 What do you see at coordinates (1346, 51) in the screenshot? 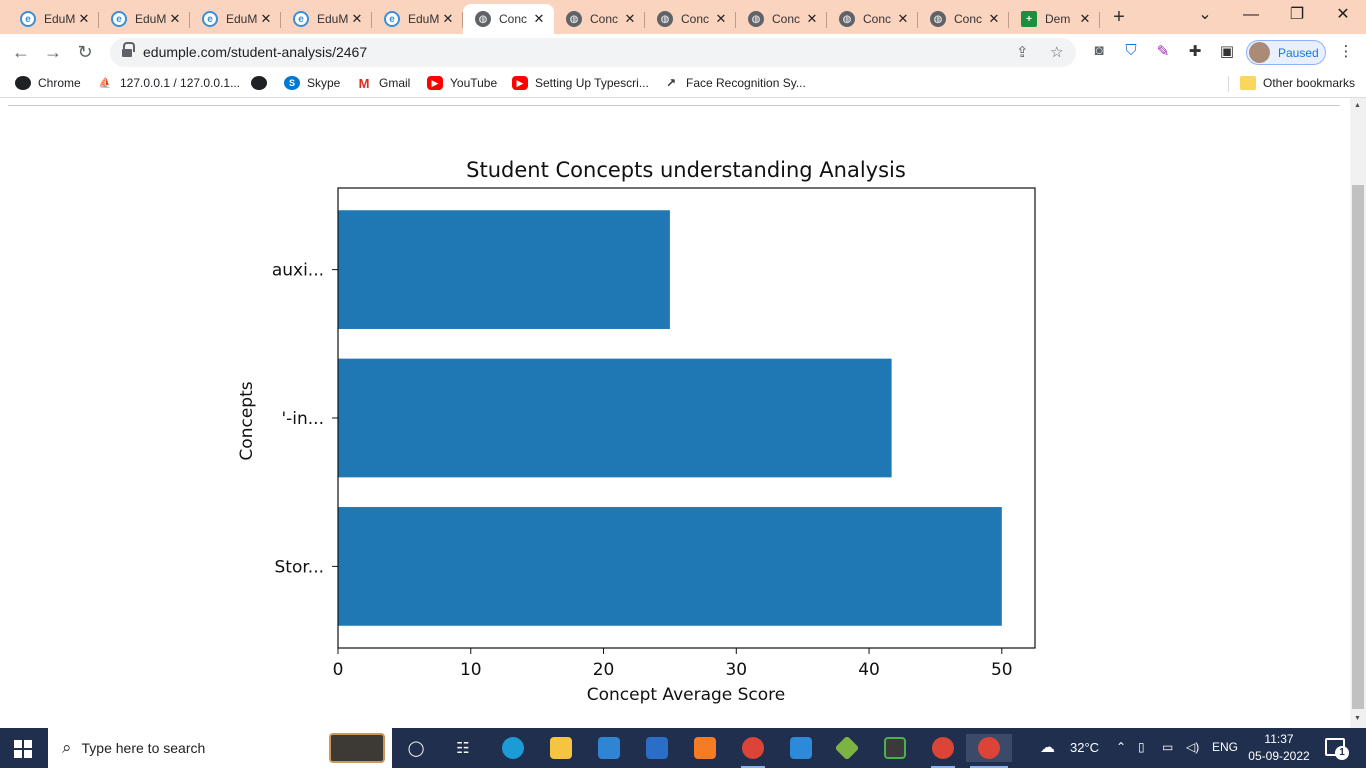
I see `menu-kebab-icon: ⋮` at bounding box center [1346, 51].